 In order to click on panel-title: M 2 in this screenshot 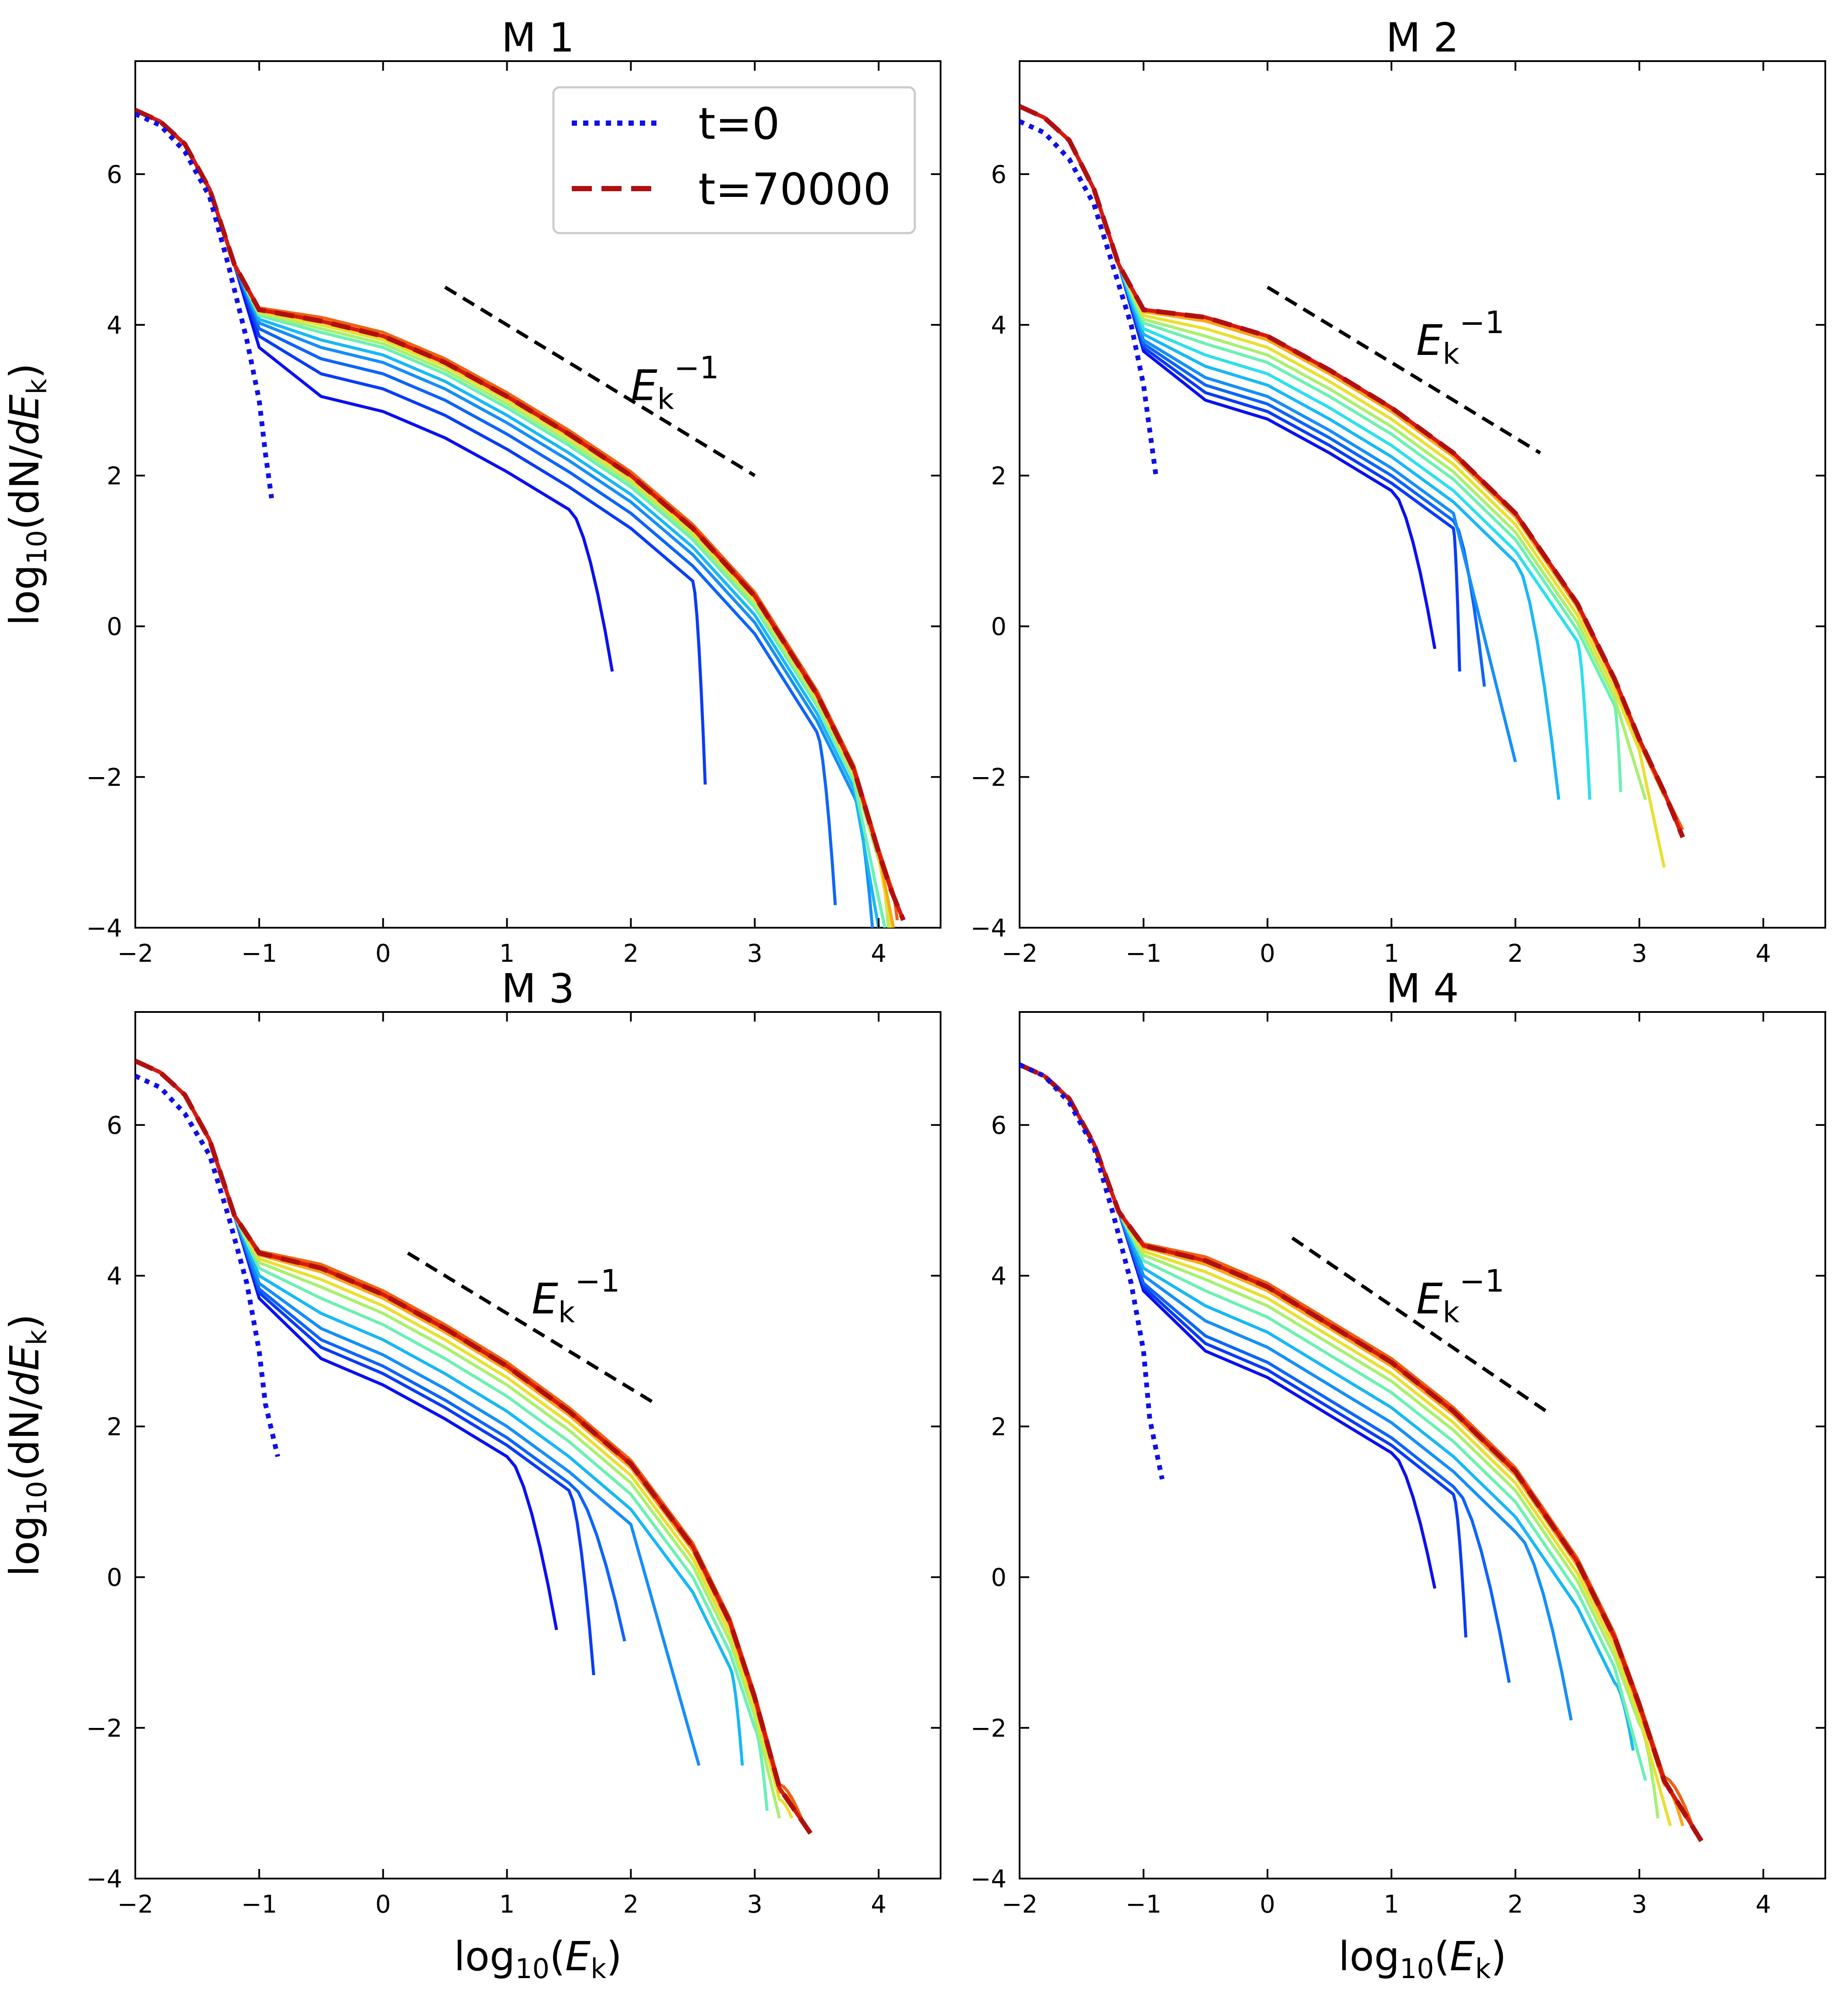, I will do `click(1423, 37)`.